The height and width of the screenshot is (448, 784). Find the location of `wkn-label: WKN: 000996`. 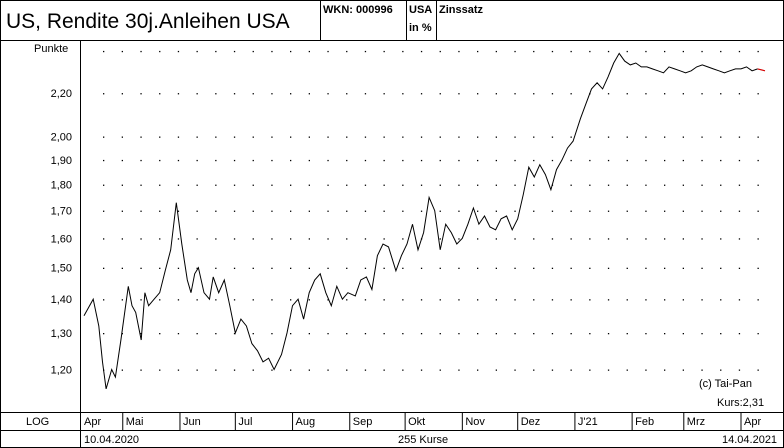

wkn-label: WKN: 000996 is located at coordinates (358, 10).